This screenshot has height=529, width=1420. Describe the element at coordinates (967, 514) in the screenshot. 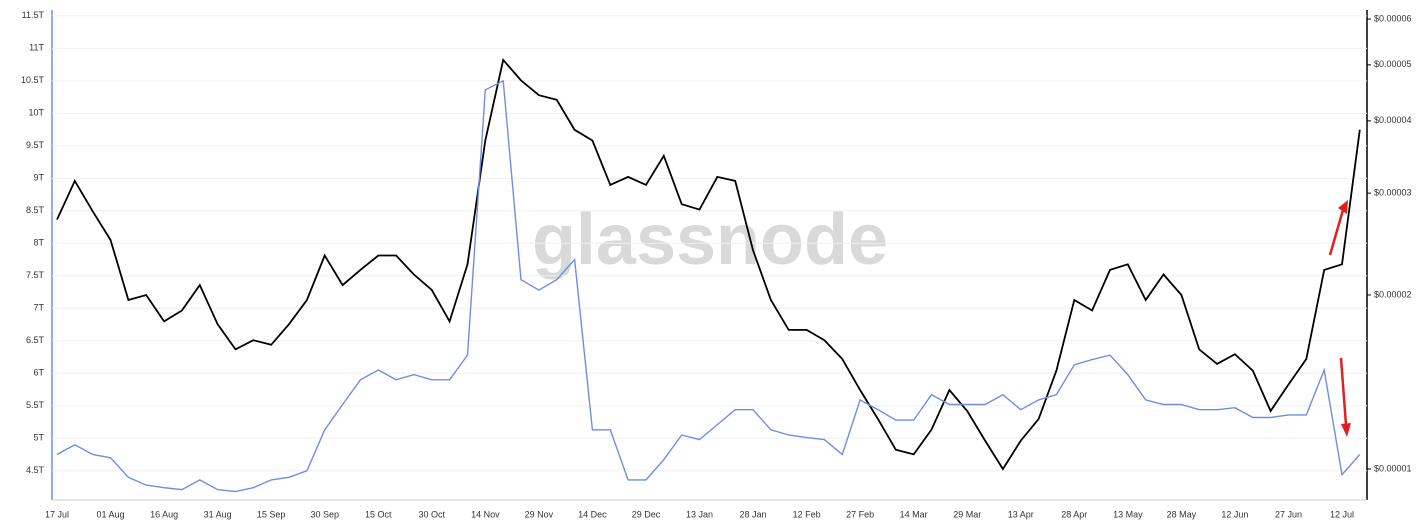

I see `x-tick-label: 29 Mar` at that location.